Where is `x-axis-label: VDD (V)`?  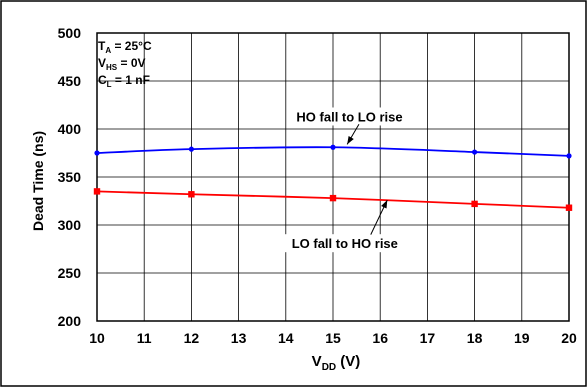 x-axis-label: VDD (V) is located at coordinates (336, 363).